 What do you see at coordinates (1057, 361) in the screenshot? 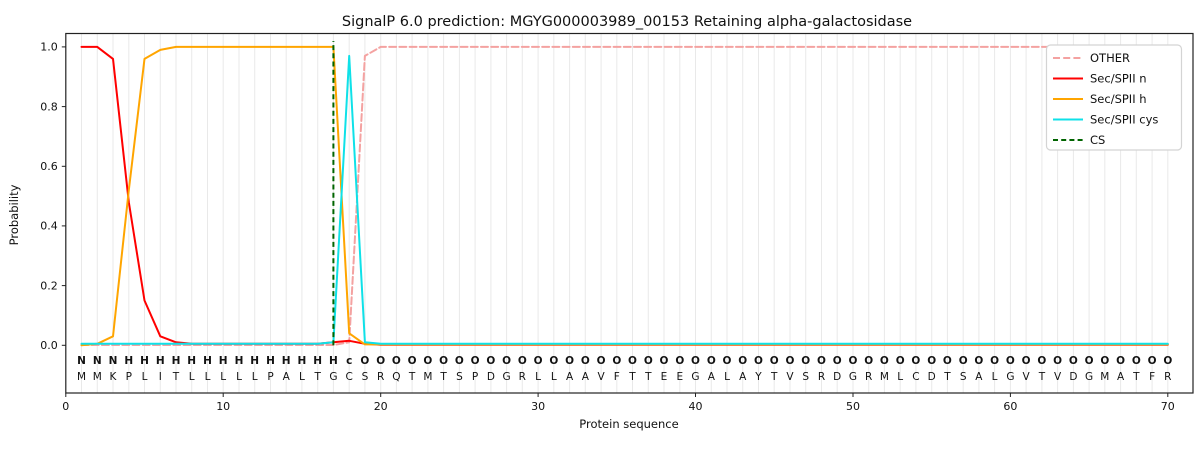
I see `annotation-letter-63: O` at bounding box center [1057, 361].